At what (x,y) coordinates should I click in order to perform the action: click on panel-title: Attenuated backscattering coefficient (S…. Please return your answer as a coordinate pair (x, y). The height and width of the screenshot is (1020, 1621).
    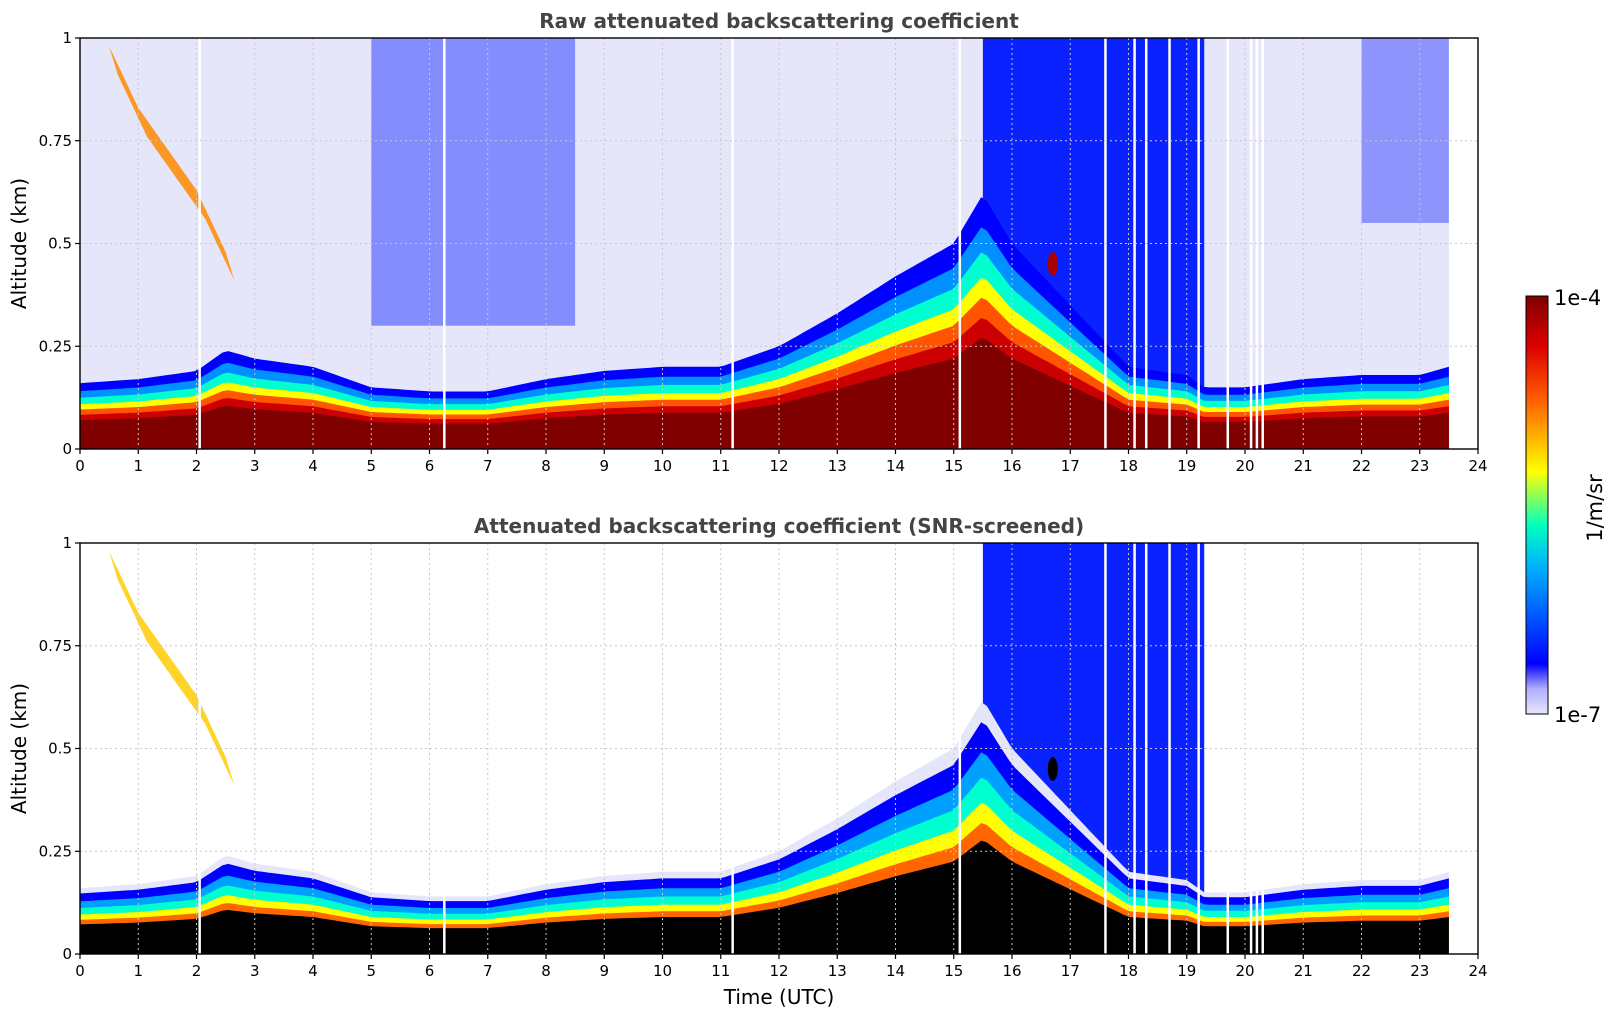
    Looking at the image, I should click on (779, 526).